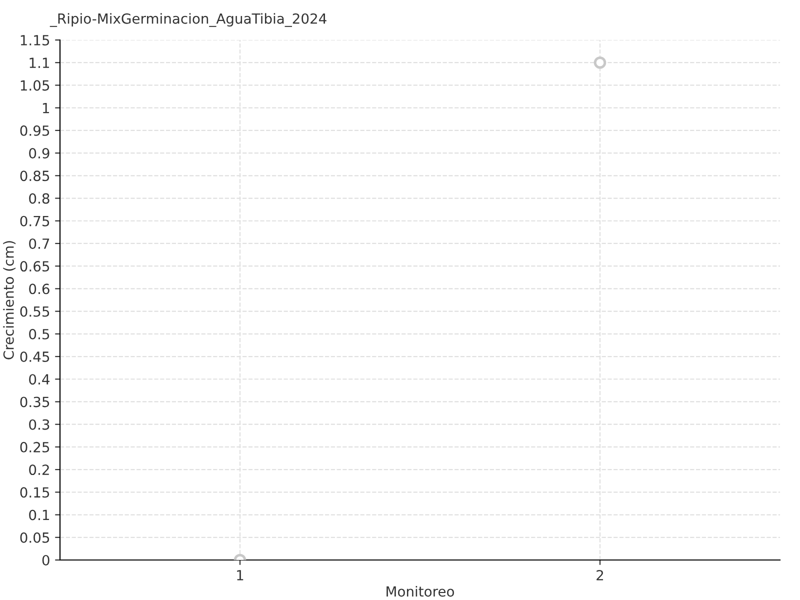 The image size is (800, 600). Describe the element at coordinates (39, 334) in the screenshot. I see `y-tick-label: 0.5` at that location.